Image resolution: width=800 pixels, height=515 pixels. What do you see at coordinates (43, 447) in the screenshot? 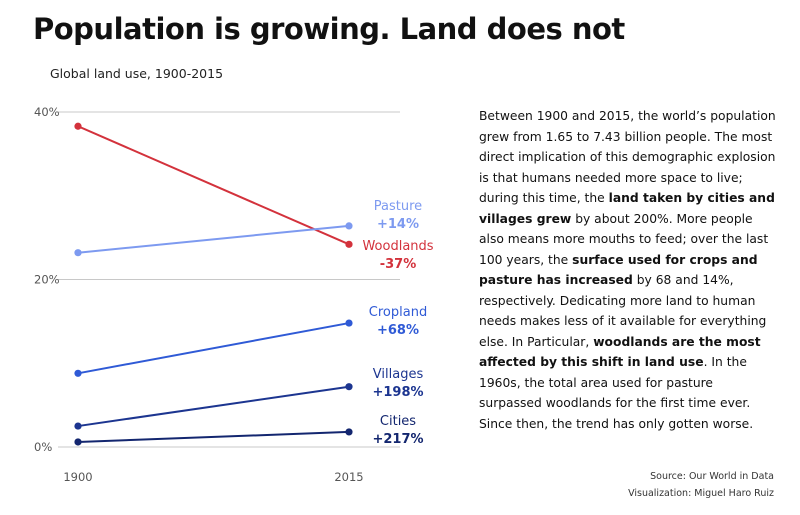
I see `y-tick-label: 0%` at bounding box center [43, 447].